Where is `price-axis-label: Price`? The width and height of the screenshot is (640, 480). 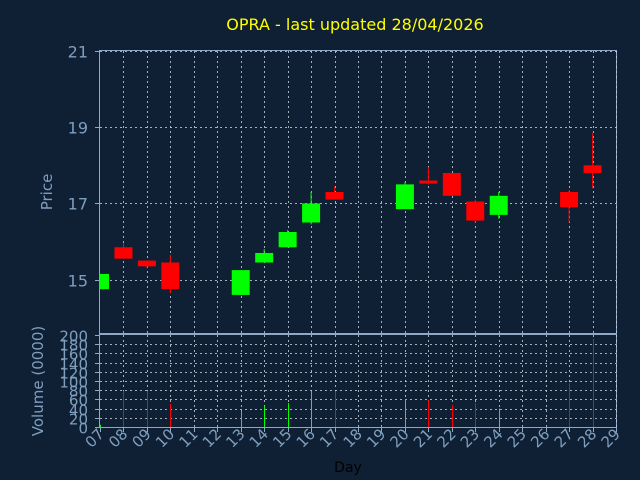 price-axis-label: Price is located at coordinates (47, 192).